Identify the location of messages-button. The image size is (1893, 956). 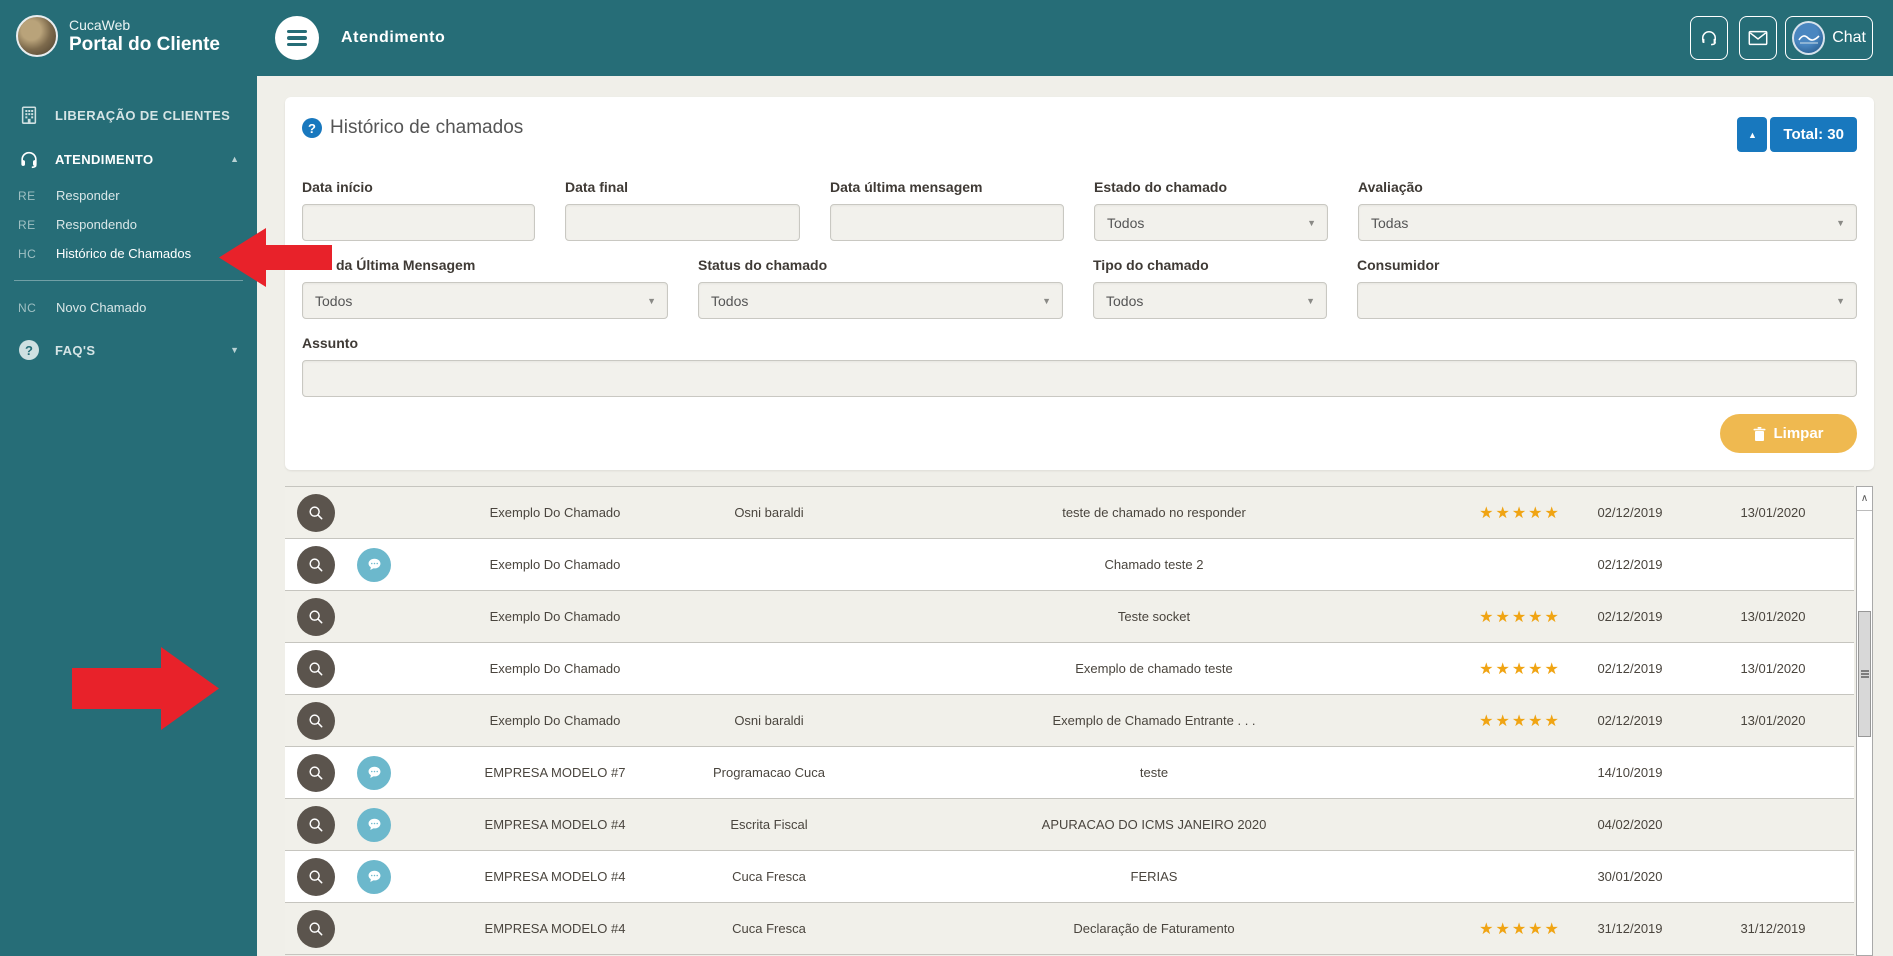
(1758, 38).